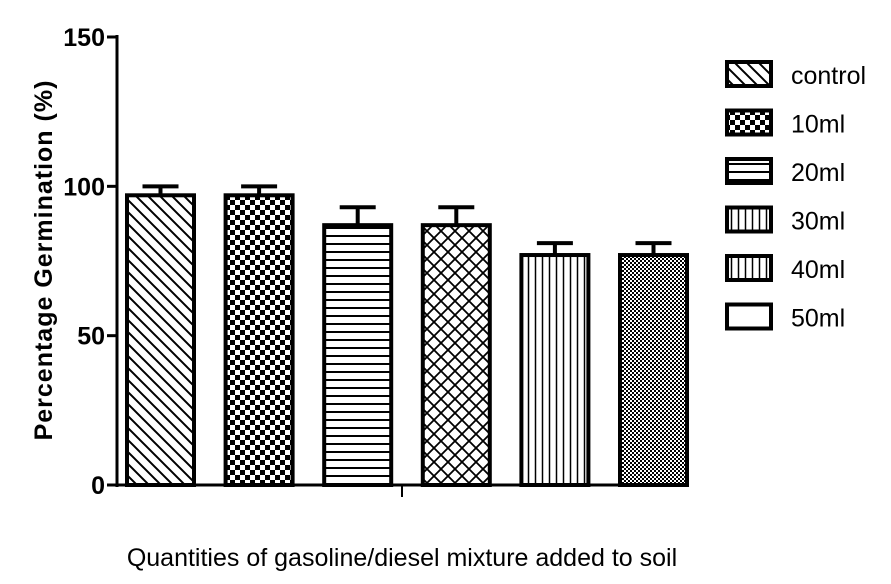 This screenshot has height=584, width=891. Describe the element at coordinates (749, 268) in the screenshot. I see `legend-swatch-40ml` at that location.